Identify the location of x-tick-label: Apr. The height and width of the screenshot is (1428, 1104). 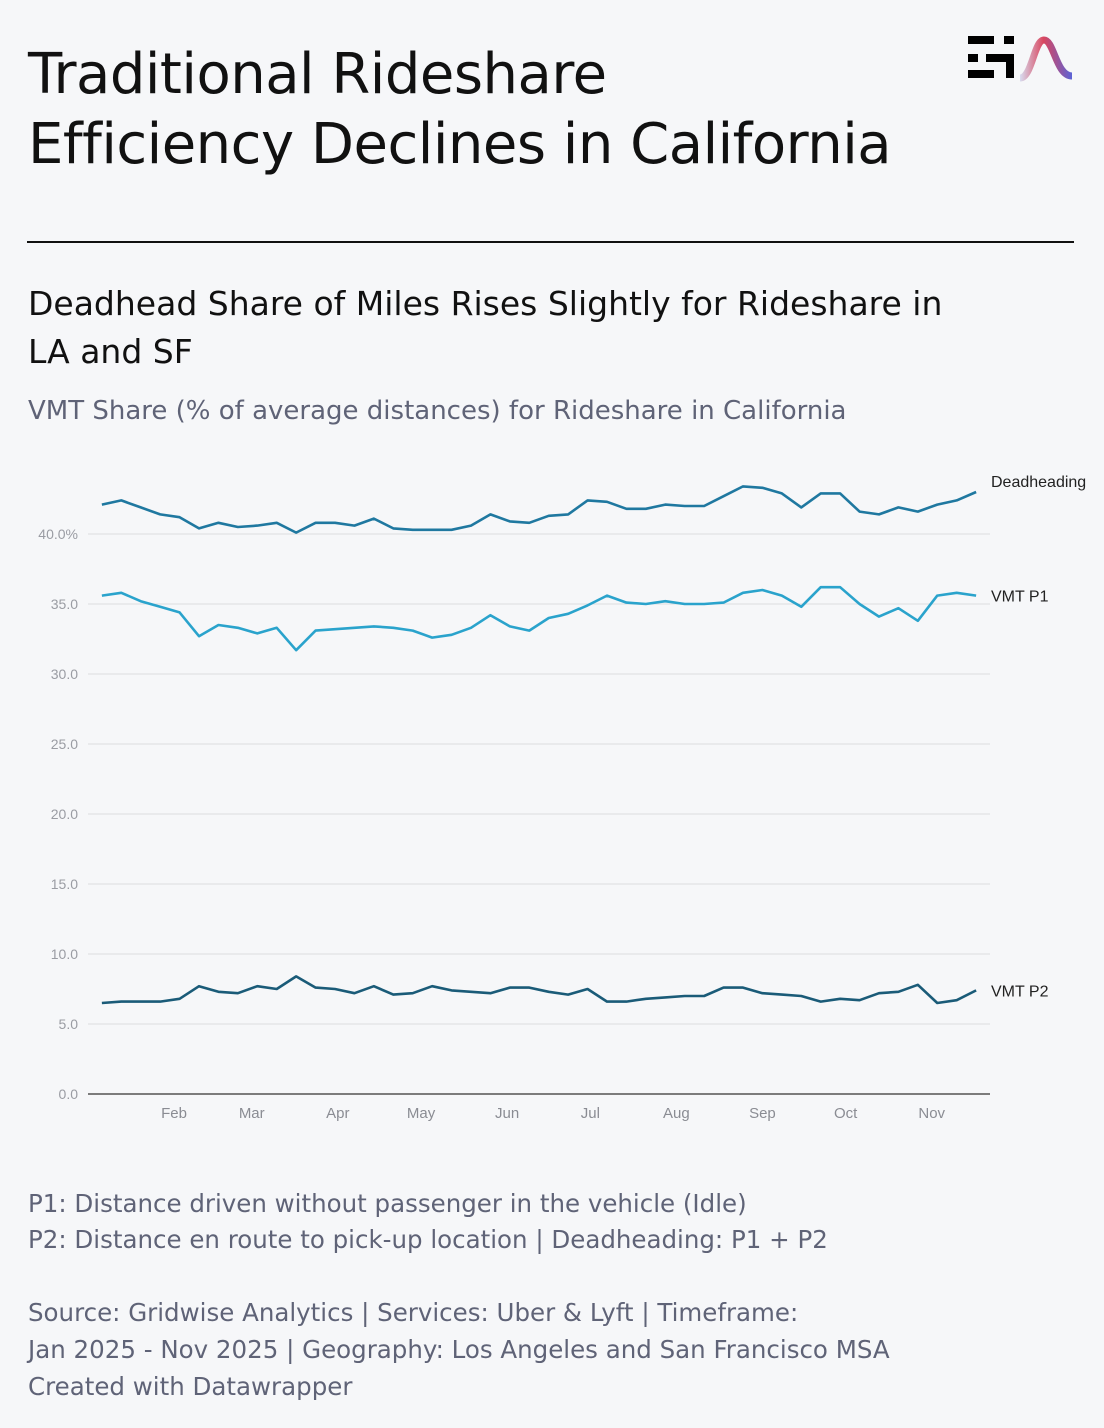
(337, 1113).